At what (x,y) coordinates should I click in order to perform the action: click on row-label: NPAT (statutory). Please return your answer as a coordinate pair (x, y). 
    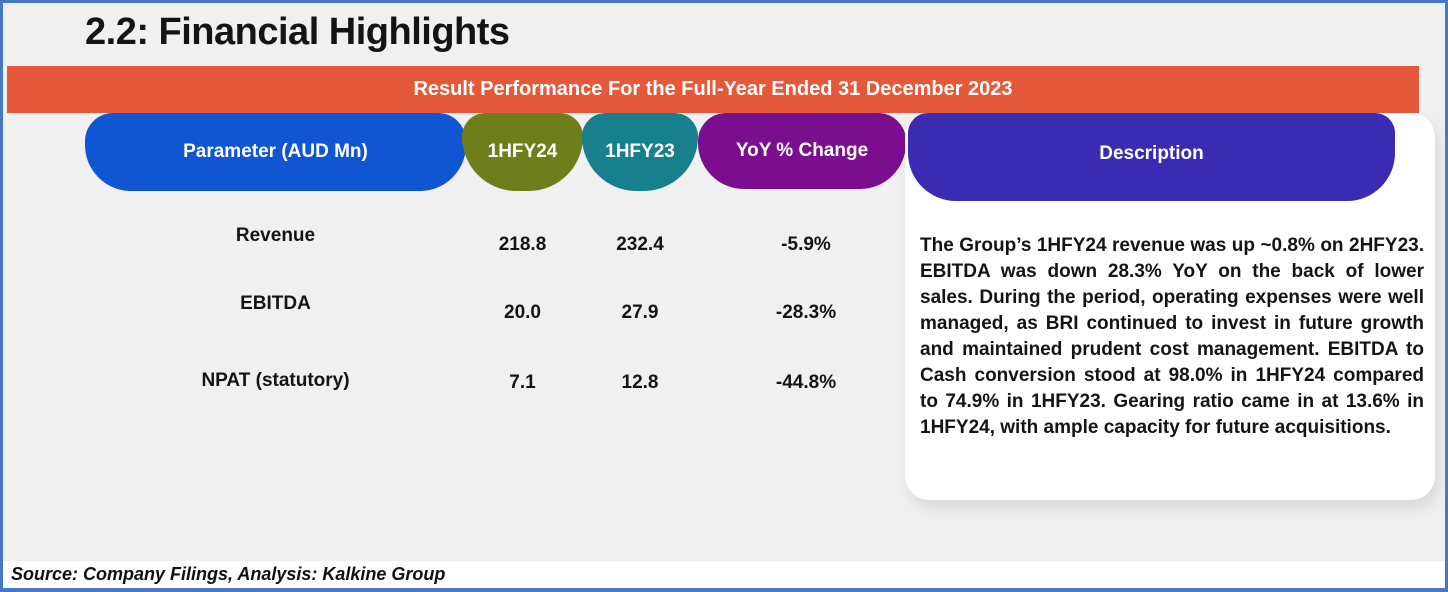
    Looking at the image, I should click on (275, 380).